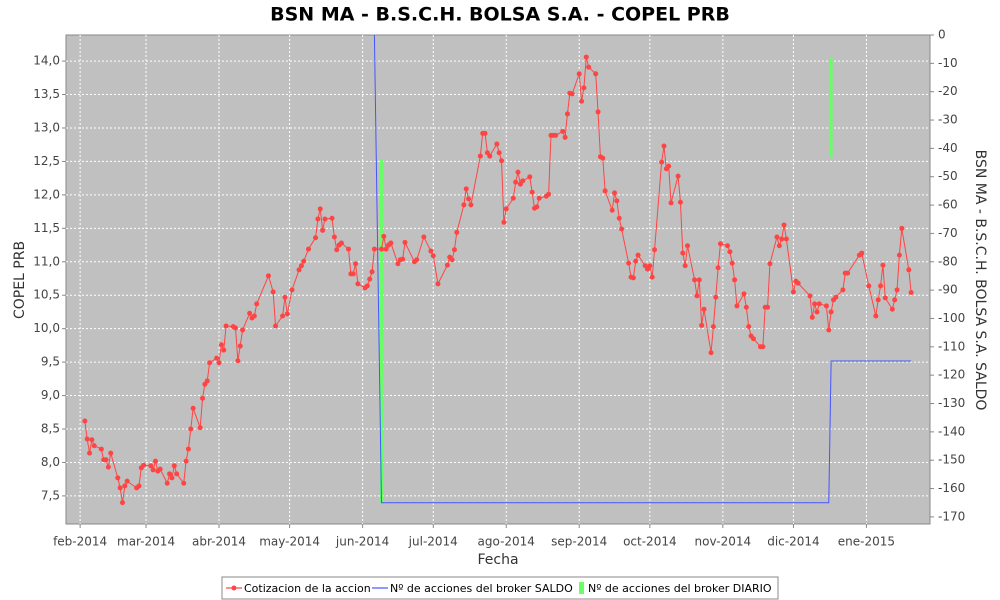 The width and height of the screenshot is (1000, 600). What do you see at coordinates (50, 395) in the screenshot?
I see `y-tick-label: 9,0` at bounding box center [50, 395].